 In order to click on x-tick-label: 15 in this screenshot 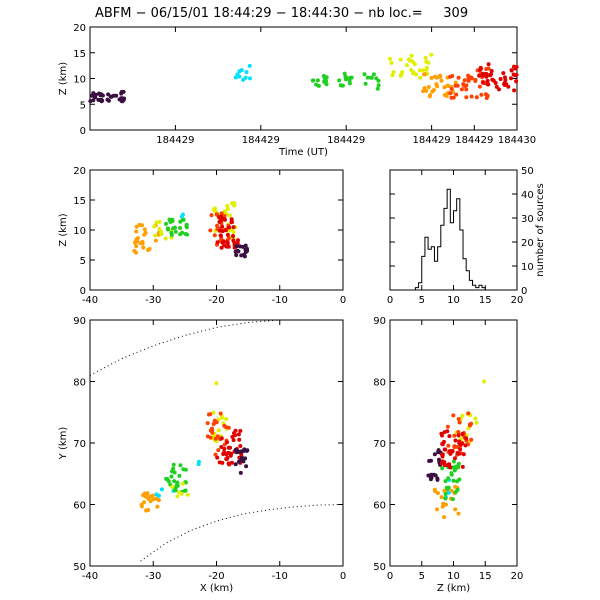, I will do `click(485, 300)`.